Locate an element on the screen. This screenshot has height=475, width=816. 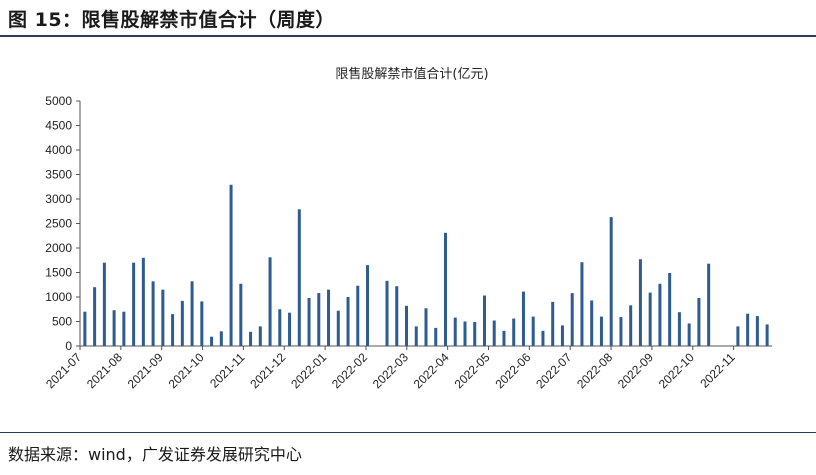
bottom-divider is located at coordinates (408, 432).